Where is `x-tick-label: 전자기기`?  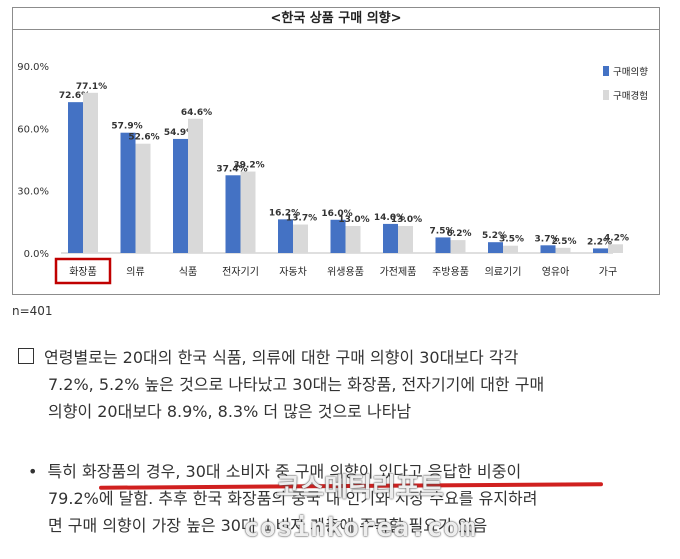
x-tick-label: 전자기기 is located at coordinates (240, 272).